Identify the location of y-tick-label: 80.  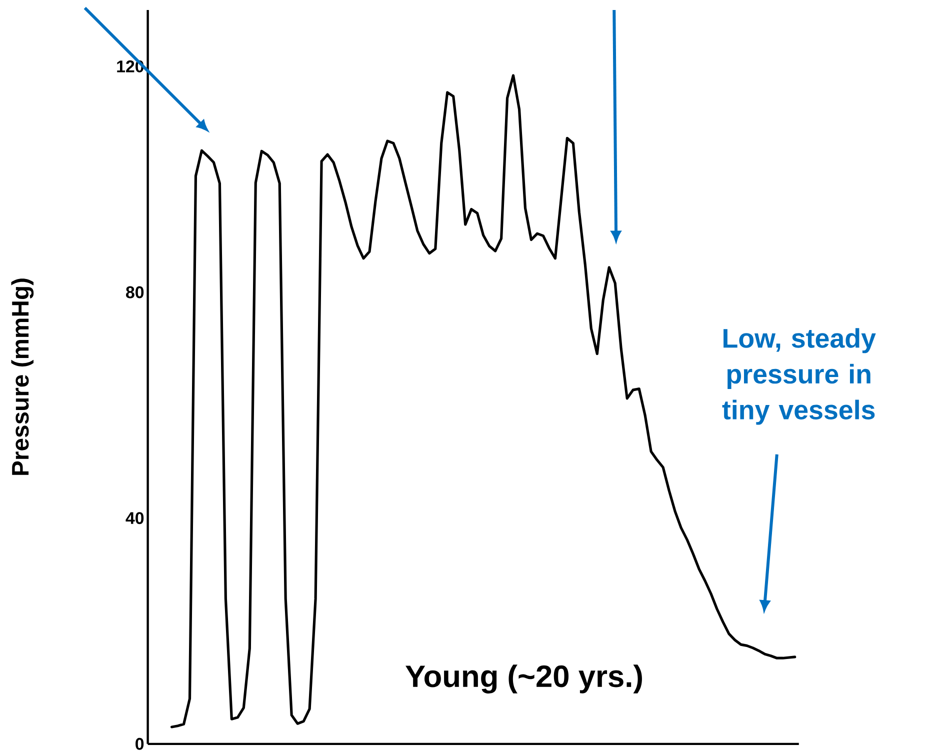
(135, 292).